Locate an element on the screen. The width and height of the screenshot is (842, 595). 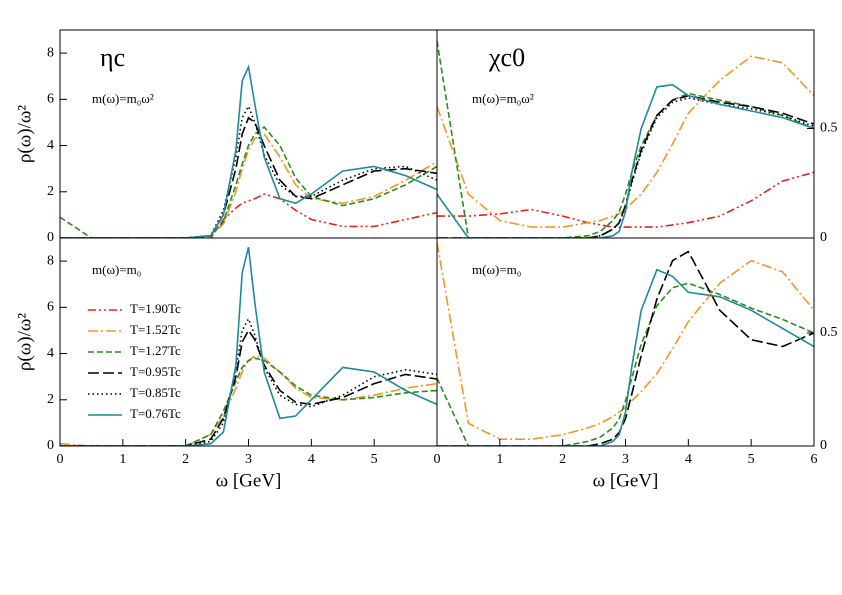
legend-label: T=1.90Tc is located at coordinates (155, 308).